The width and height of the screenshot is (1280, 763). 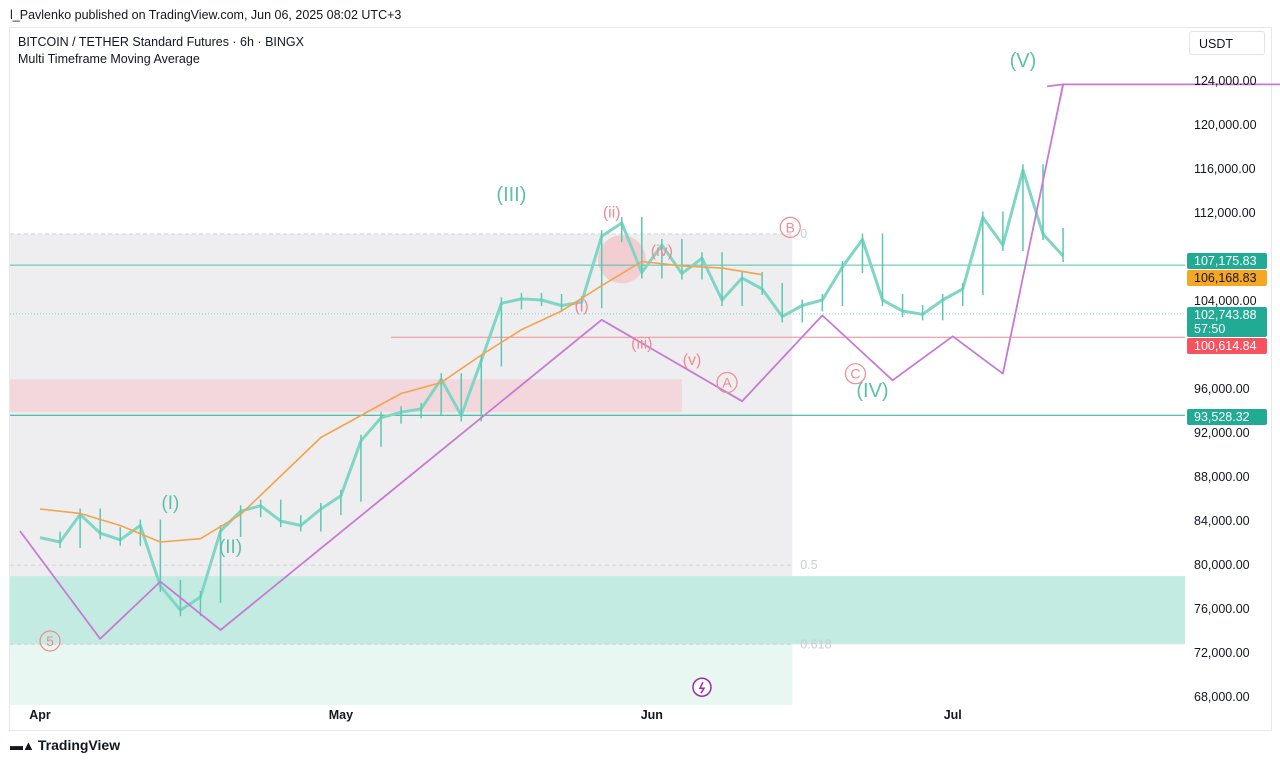 What do you see at coordinates (1225, 125) in the screenshot?
I see `y-tick-label: 120,000.00` at bounding box center [1225, 125].